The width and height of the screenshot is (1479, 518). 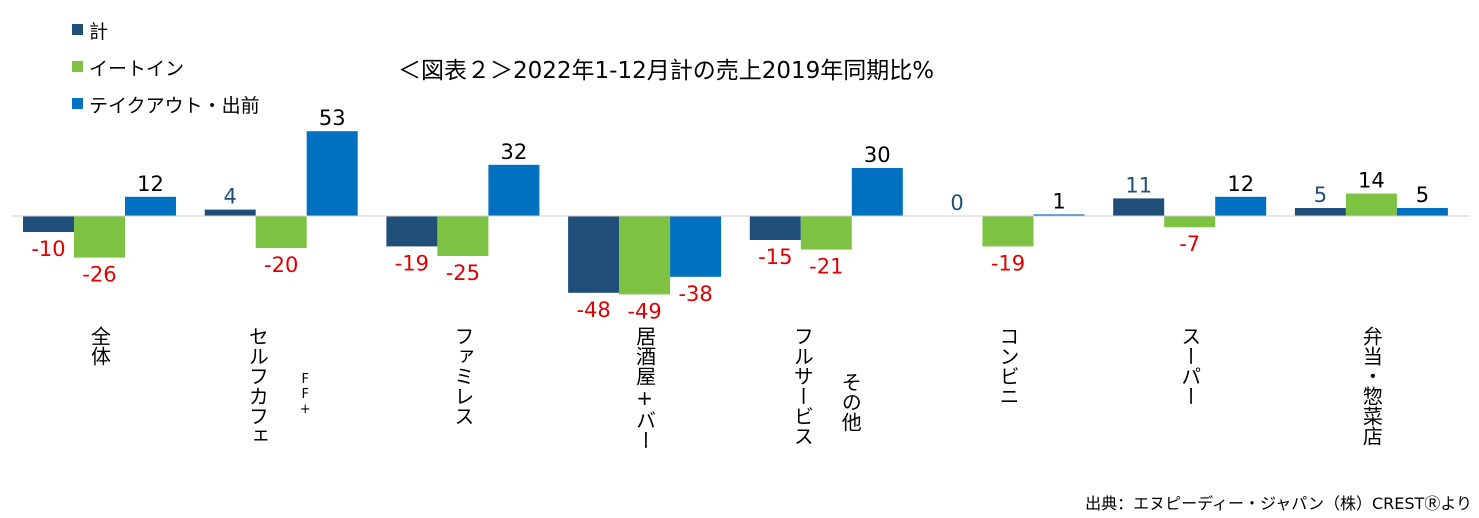 What do you see at coordinates (593, 310) in the screenshot?
I see `value-label-3-0: -48` at bounding box center [593, 310].